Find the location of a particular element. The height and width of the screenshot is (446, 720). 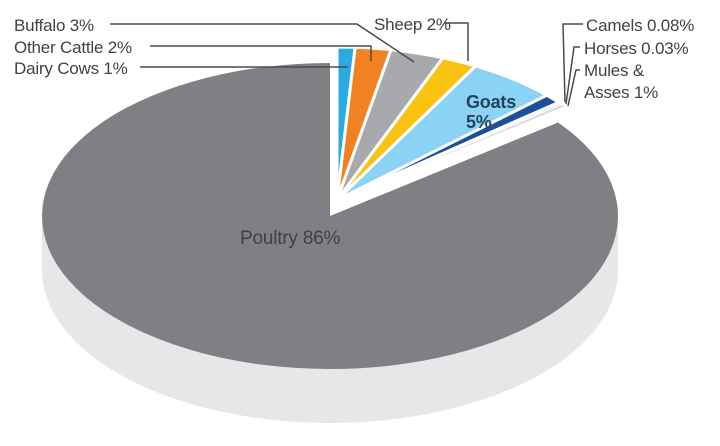

leader-line-camels is located at coordinates (572, 63).